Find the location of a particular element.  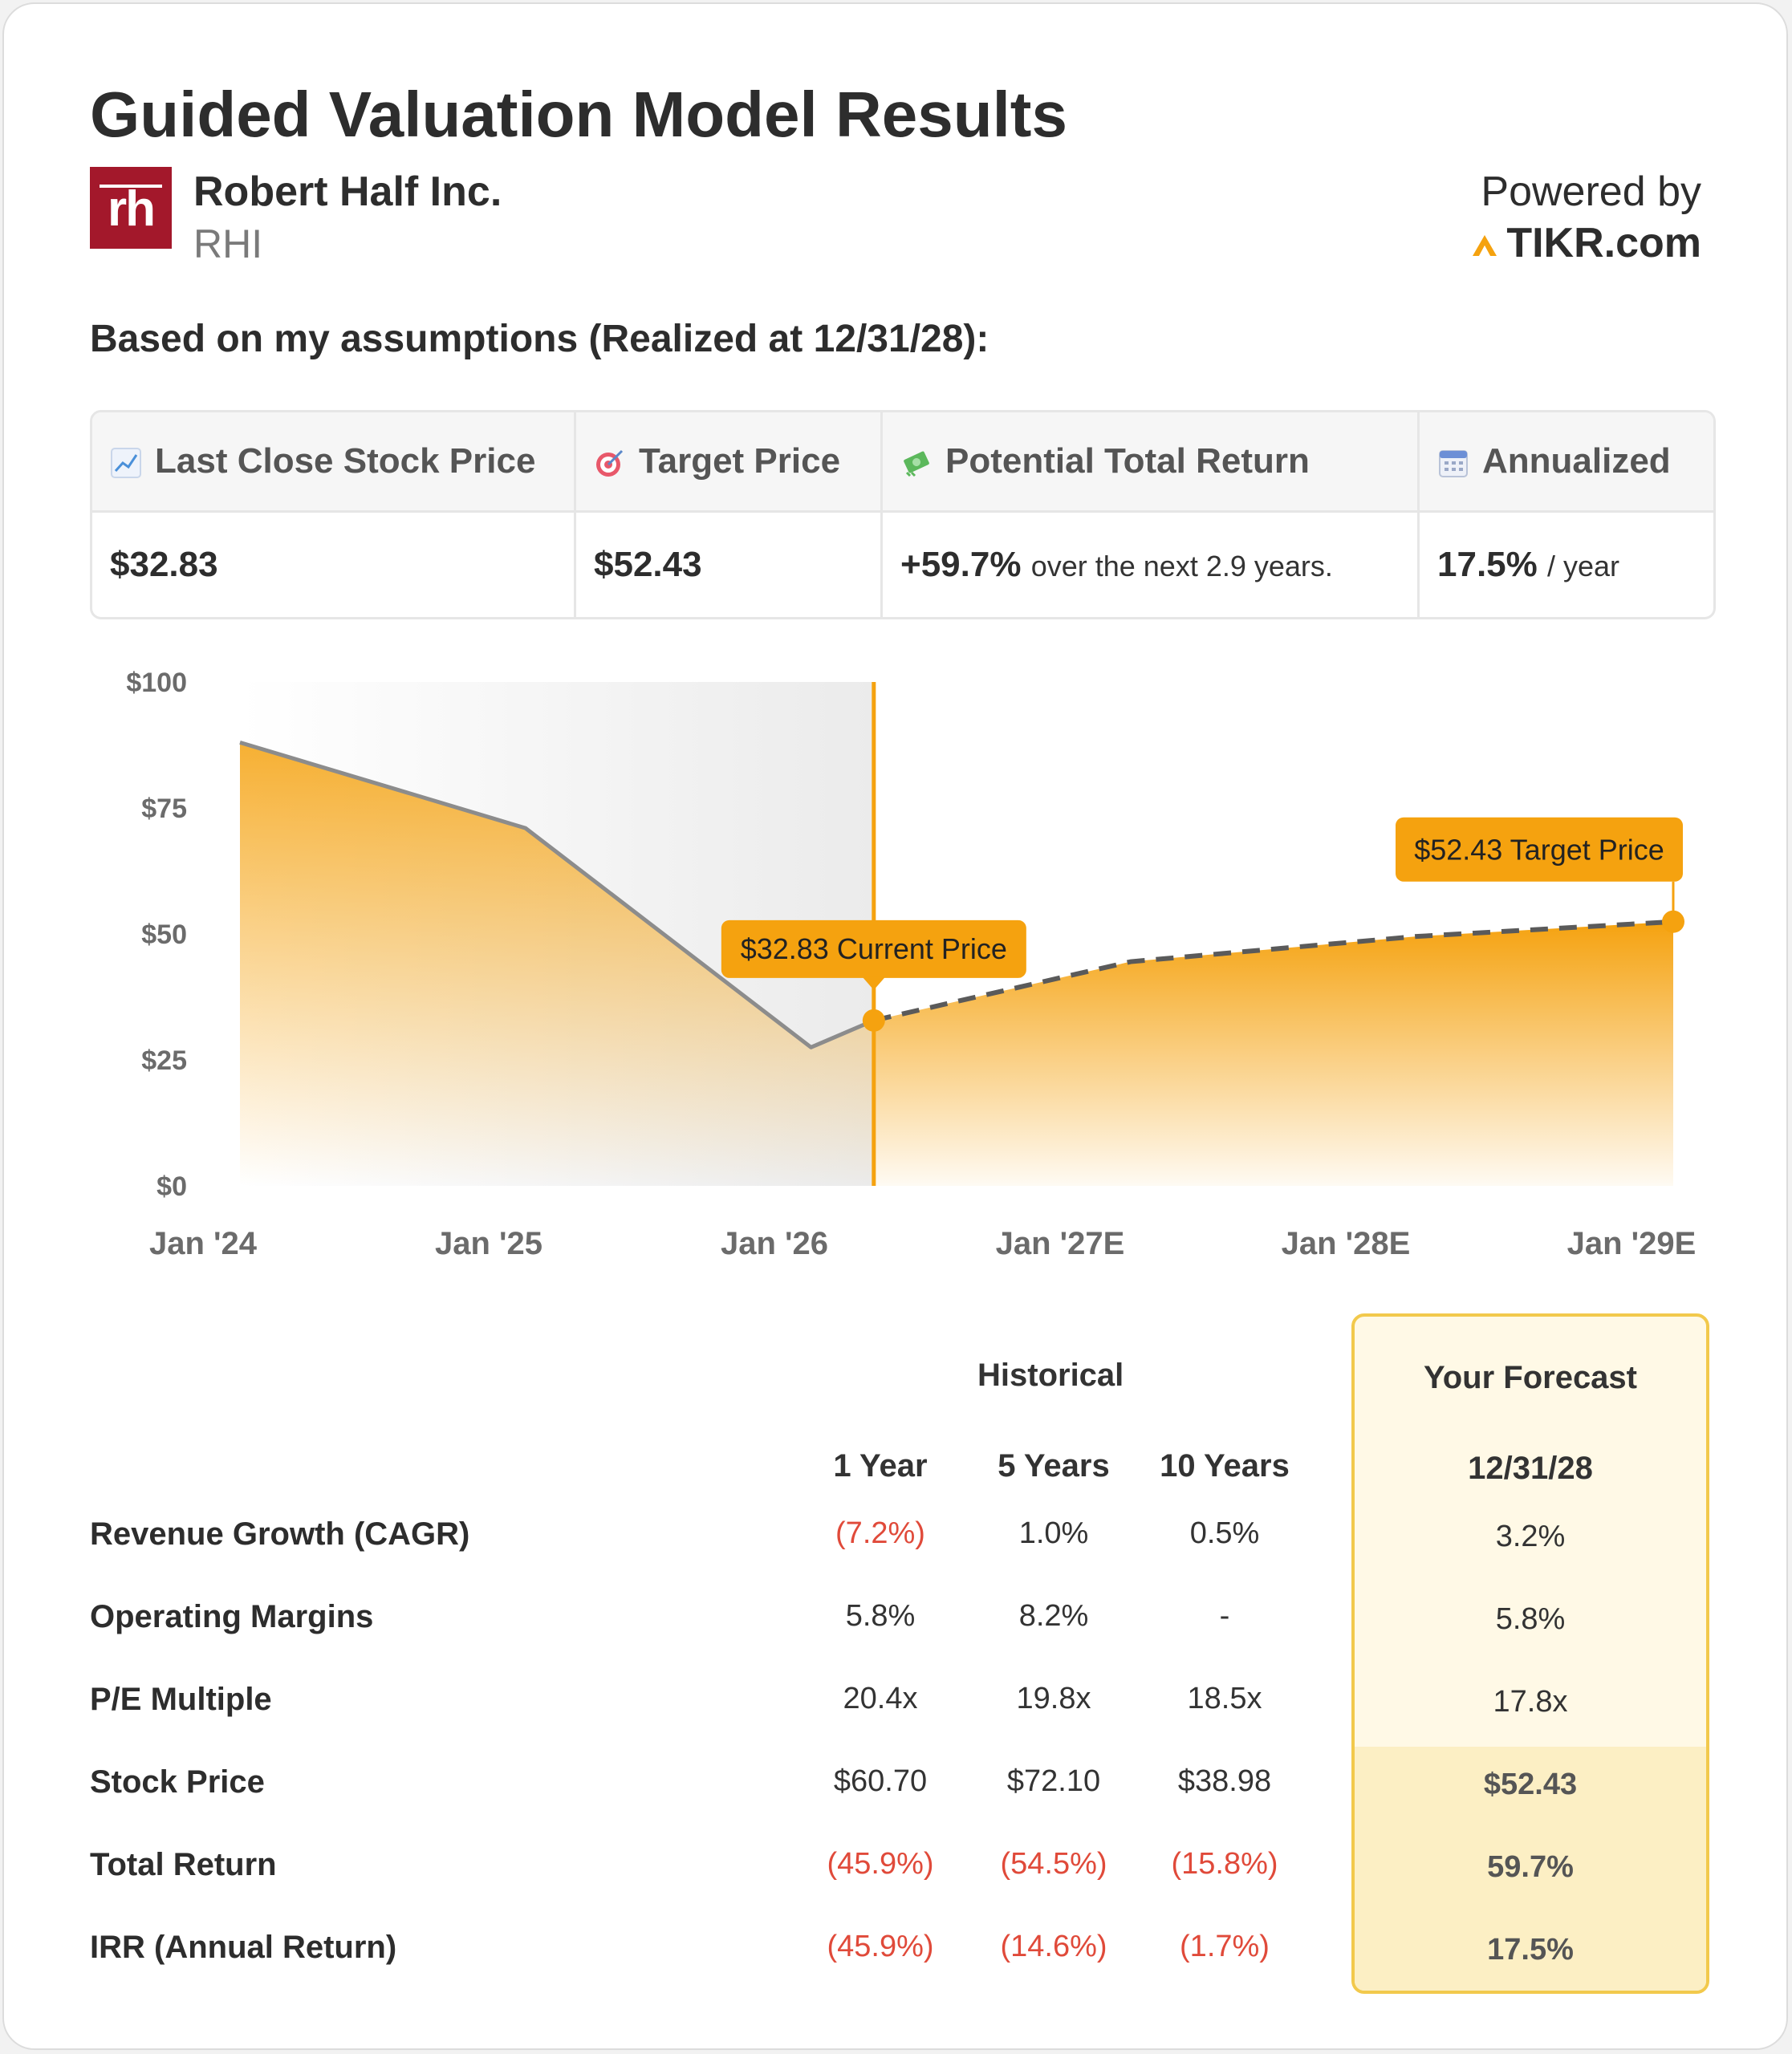

tikr-brand: TIKR.com is located at coordinates (1586, 243).